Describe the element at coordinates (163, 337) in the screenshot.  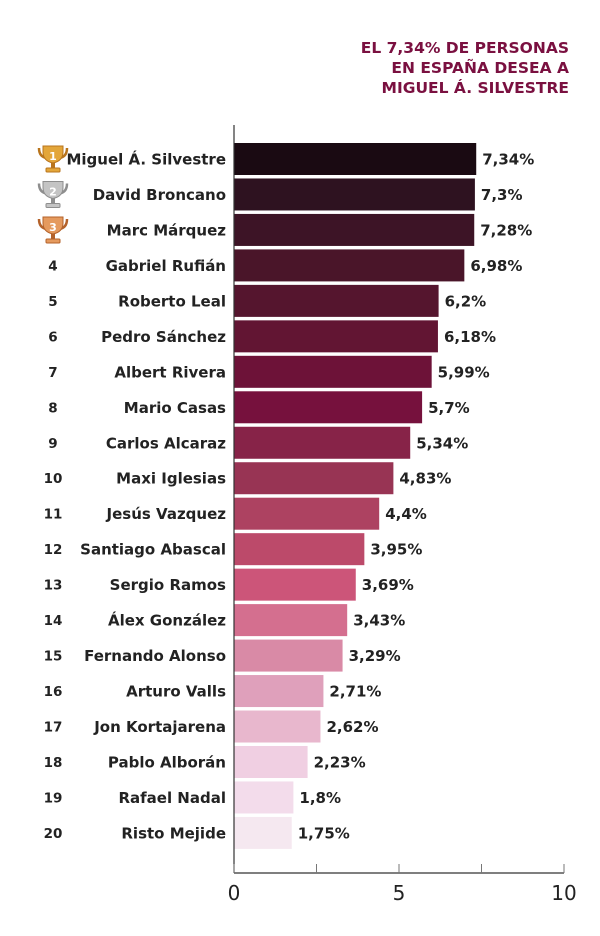
I see `category-label: Pedro Sánchez` at that location.